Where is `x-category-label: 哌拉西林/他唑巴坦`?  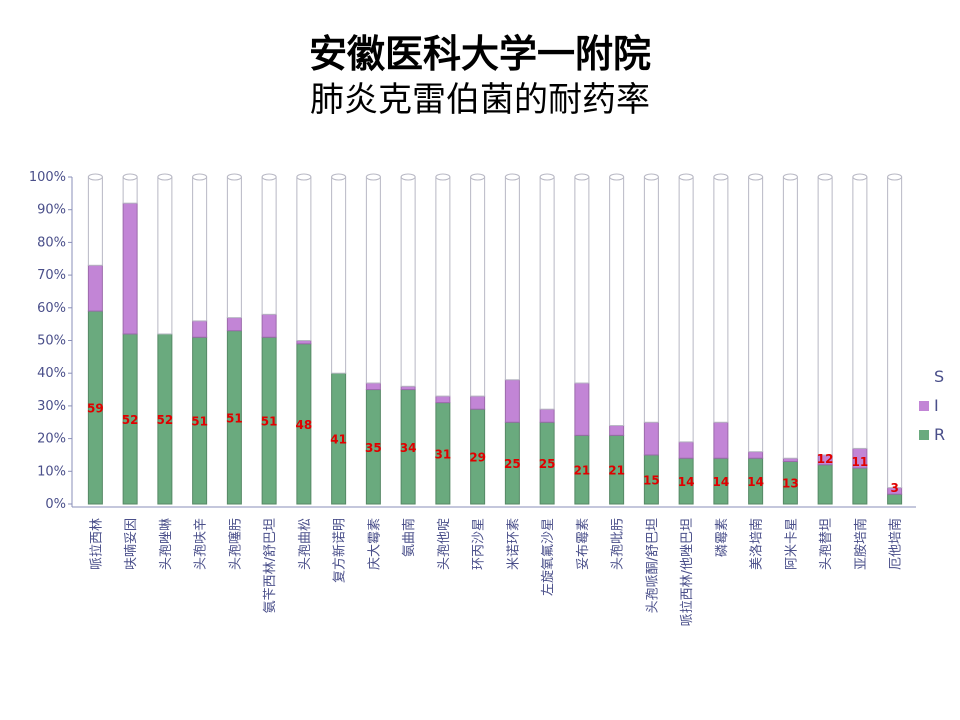
x-category-label: 哌拉西林/他唑巴坦 is located at coordinates (687, 572).